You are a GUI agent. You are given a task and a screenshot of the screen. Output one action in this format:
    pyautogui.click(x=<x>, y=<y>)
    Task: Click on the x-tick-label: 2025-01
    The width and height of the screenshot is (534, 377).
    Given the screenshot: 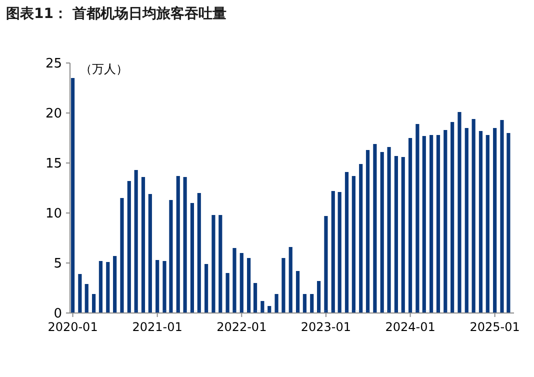 What is the action you would take?
    pyautogui.click(x=495, y=327)
    